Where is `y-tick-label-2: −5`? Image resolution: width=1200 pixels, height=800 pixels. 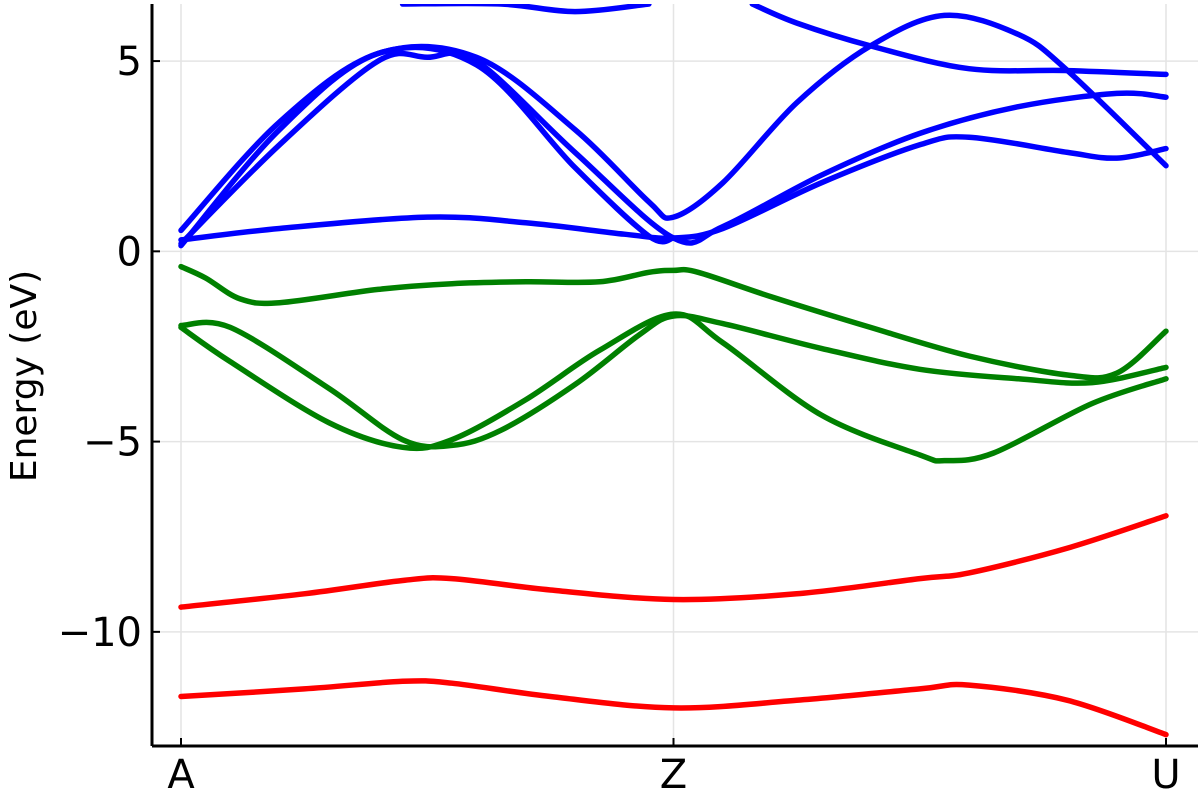 y-tick-label-2: −5 is located at coordinates (112, 443).